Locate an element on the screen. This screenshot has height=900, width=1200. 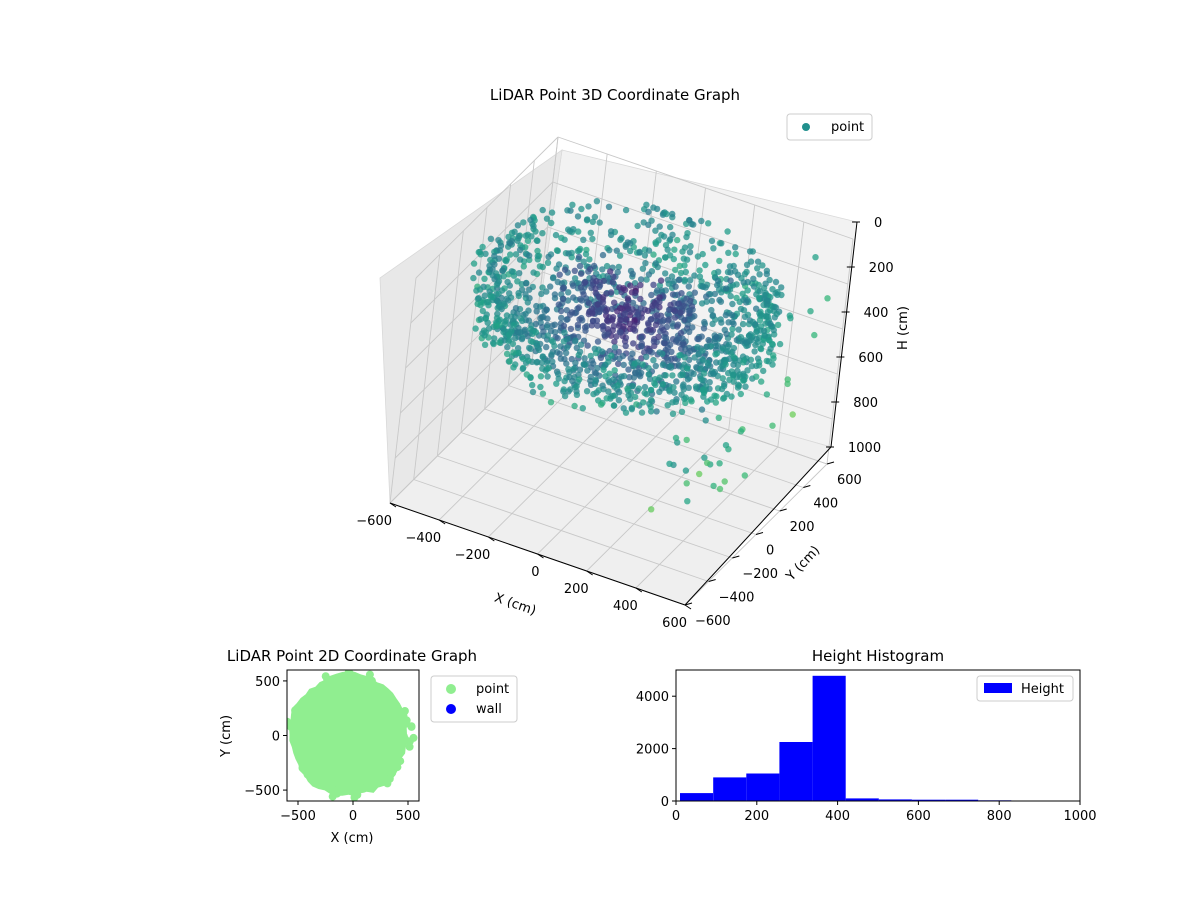
points-2d is located at coordinates (352, 735).